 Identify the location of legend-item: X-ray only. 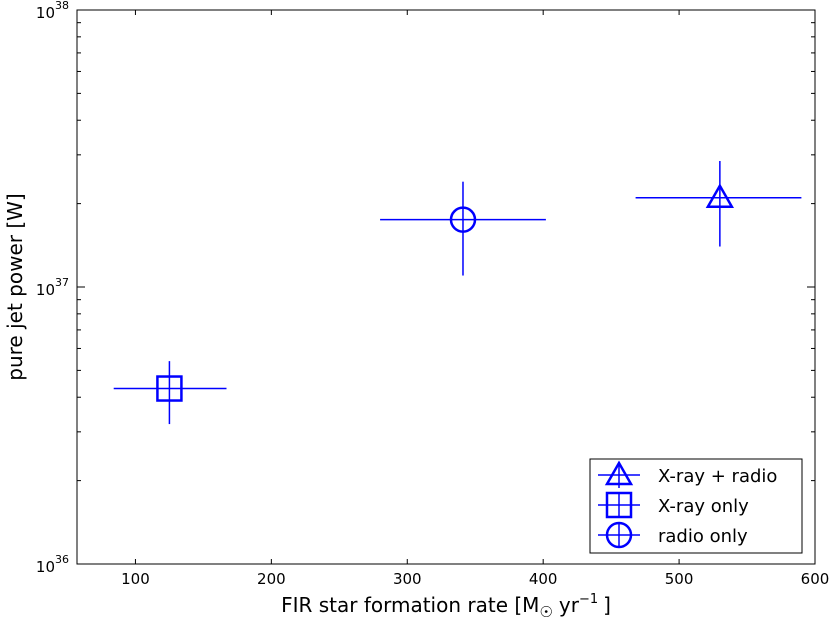
(673, 505).